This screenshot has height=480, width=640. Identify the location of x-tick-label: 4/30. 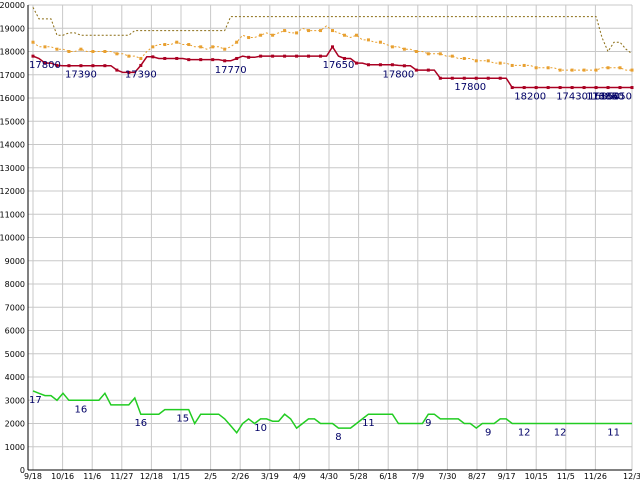
(329, 476).